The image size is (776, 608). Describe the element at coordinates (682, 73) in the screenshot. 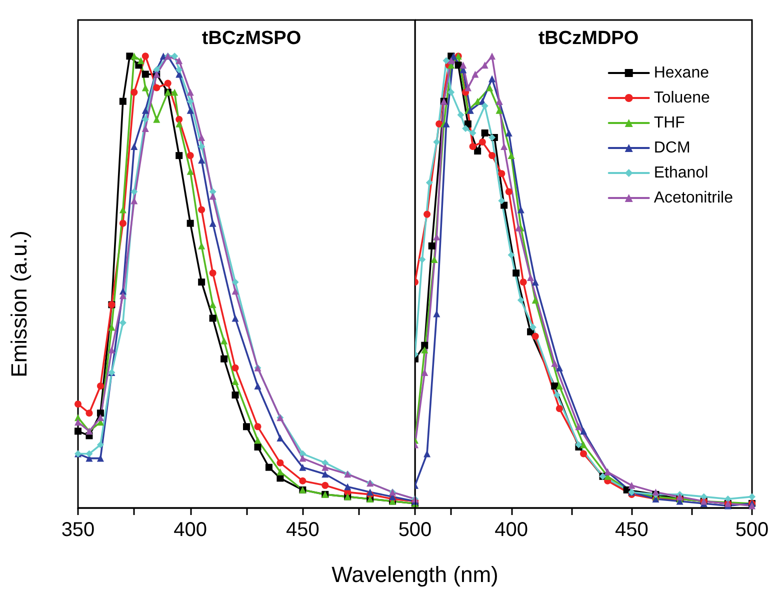

I see `legend-label: Hexane` at that location.